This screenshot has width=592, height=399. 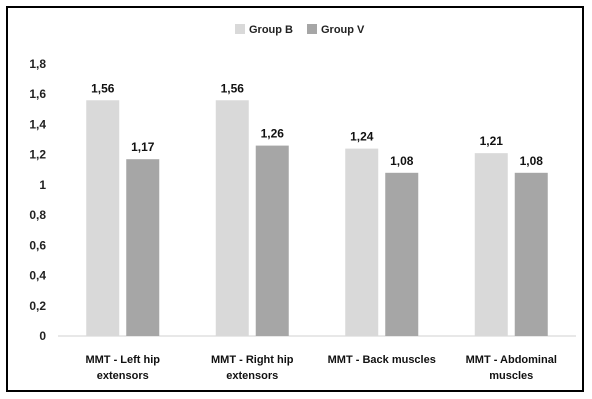 I want to click on data-label: 1,26, so click(x=273, y=134).